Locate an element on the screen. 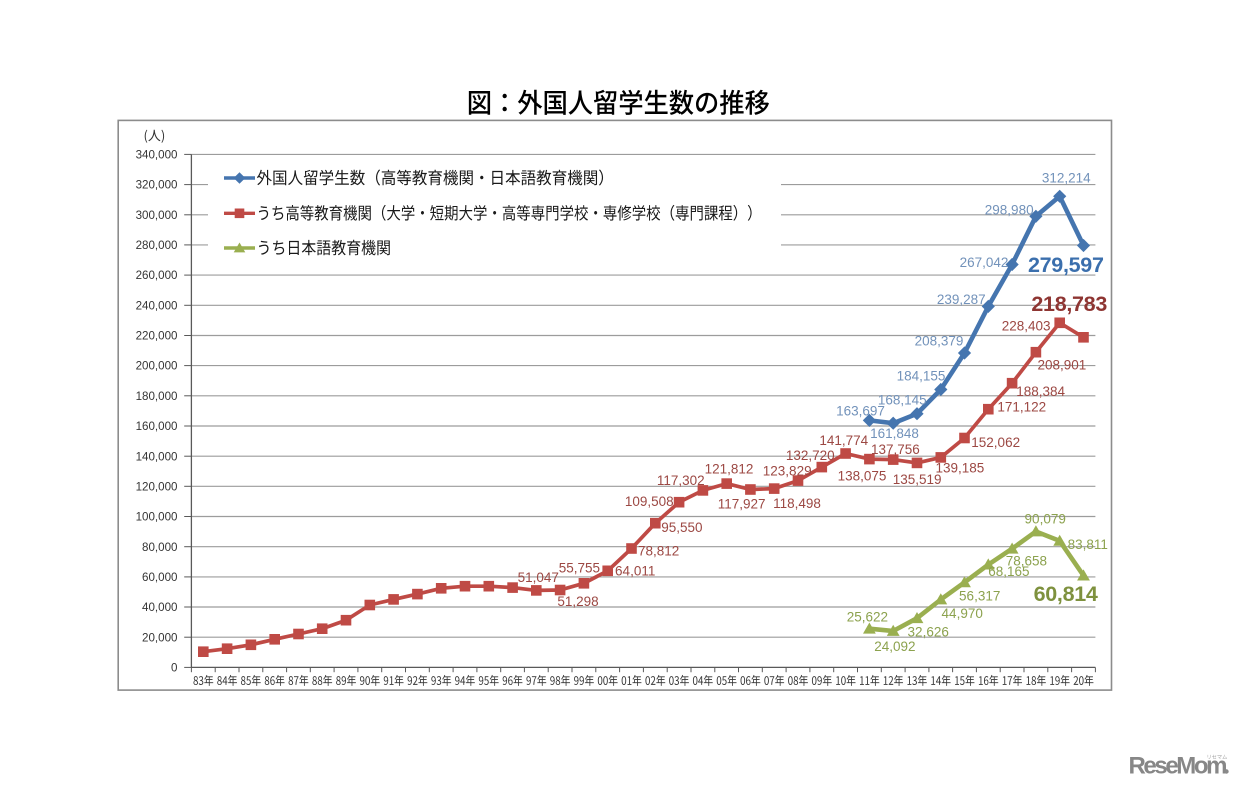 Image resolution: width=1240 pixels, height=788 pixels. svg-text: 24,092 is located at coordinates (894, 646).